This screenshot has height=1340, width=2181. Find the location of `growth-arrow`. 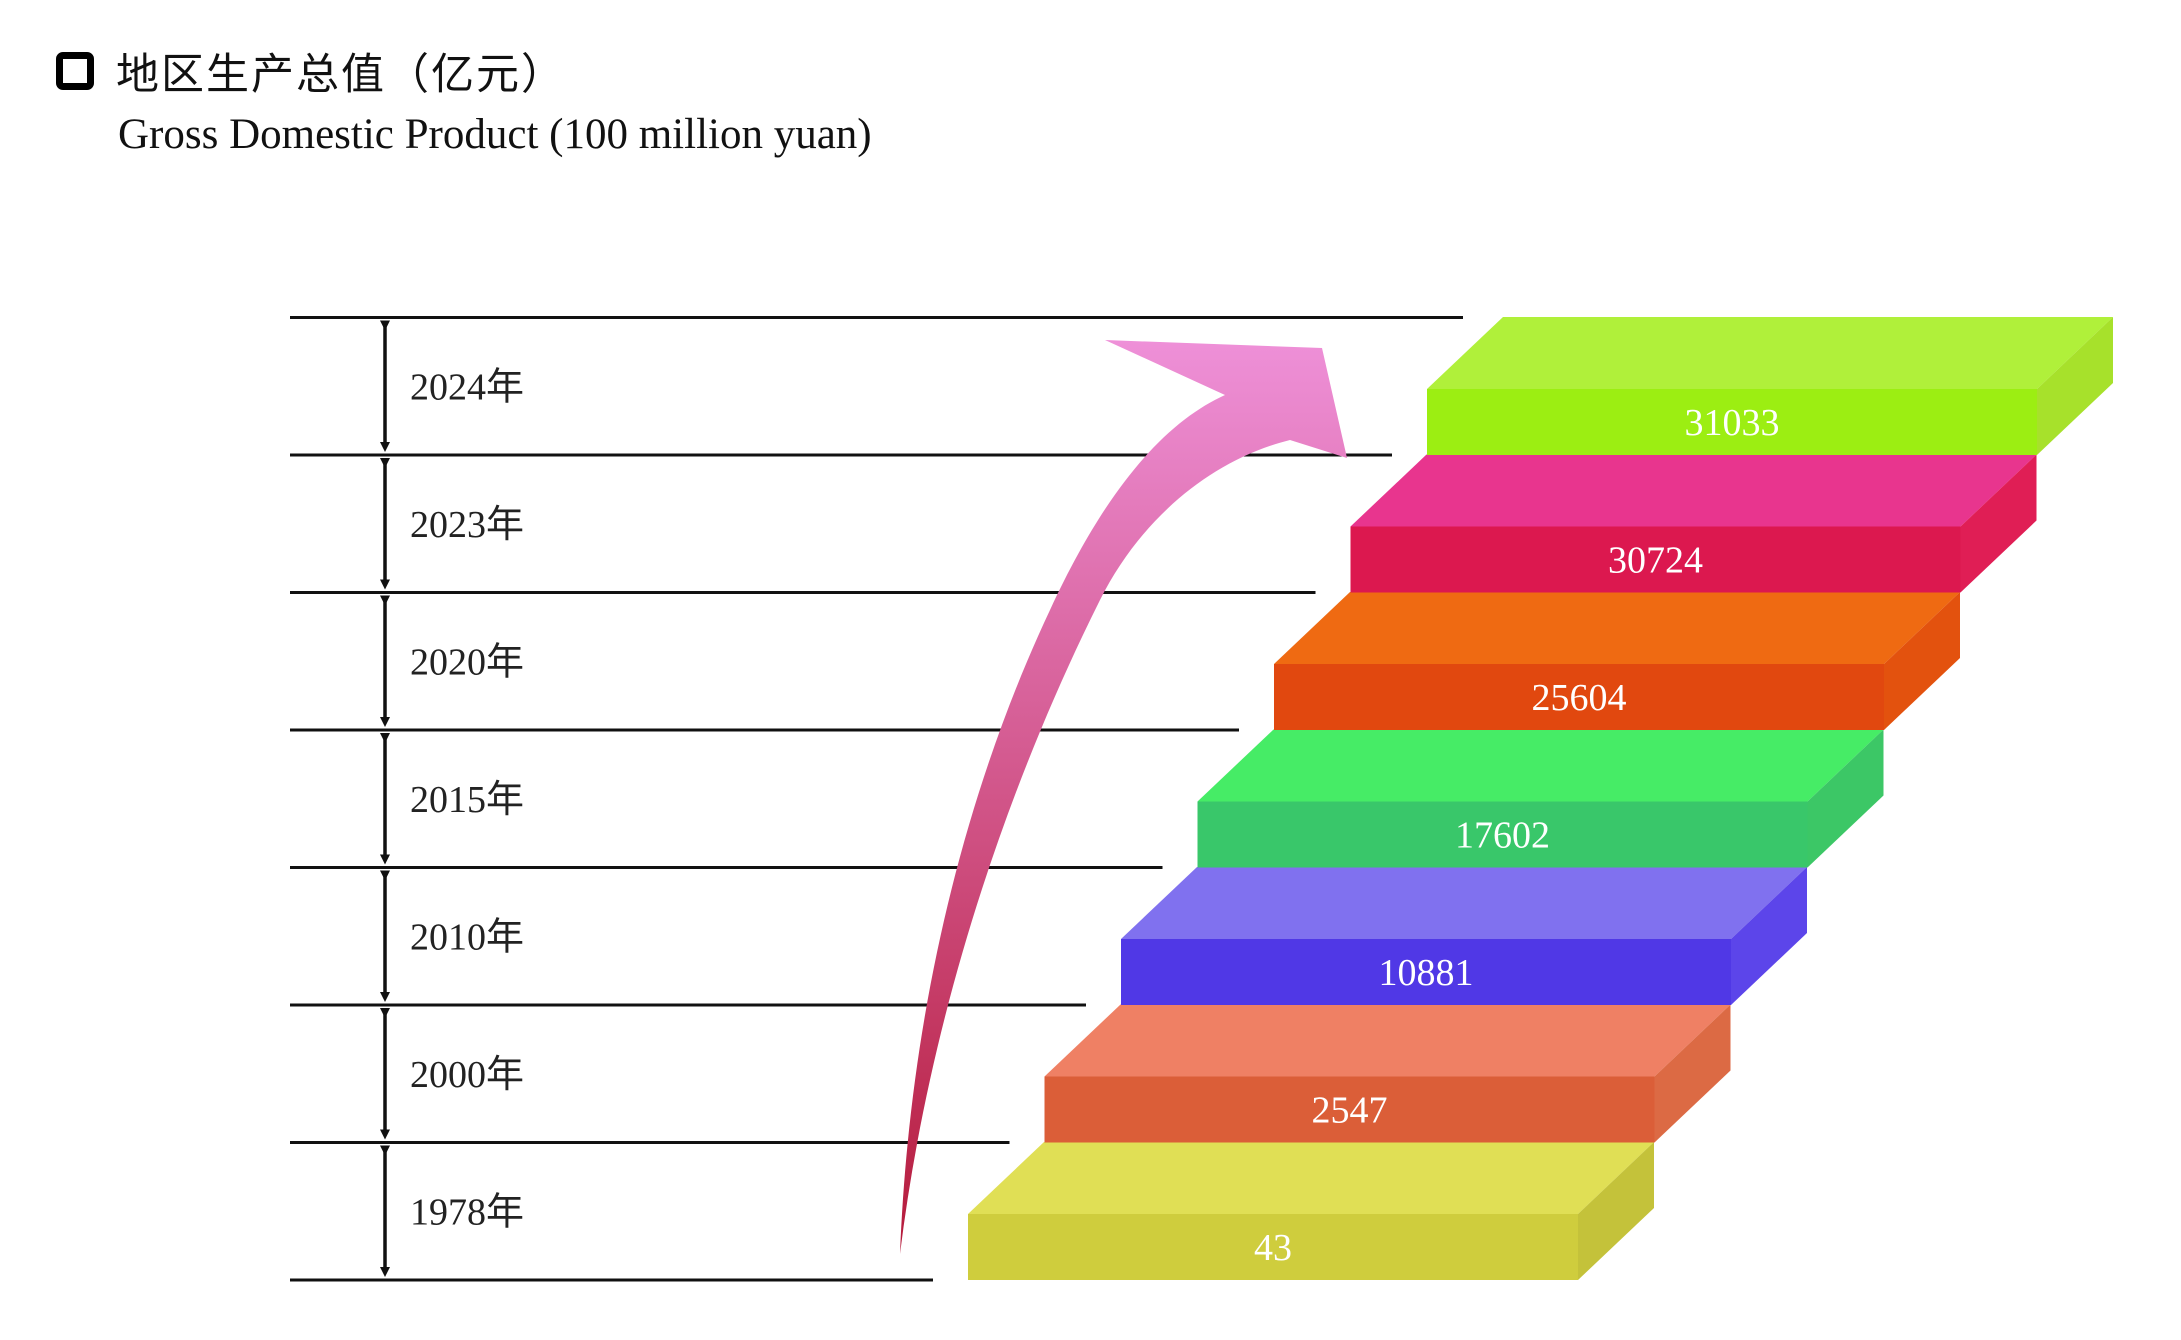

growth-arrow is located at coordinates (1123, 797).